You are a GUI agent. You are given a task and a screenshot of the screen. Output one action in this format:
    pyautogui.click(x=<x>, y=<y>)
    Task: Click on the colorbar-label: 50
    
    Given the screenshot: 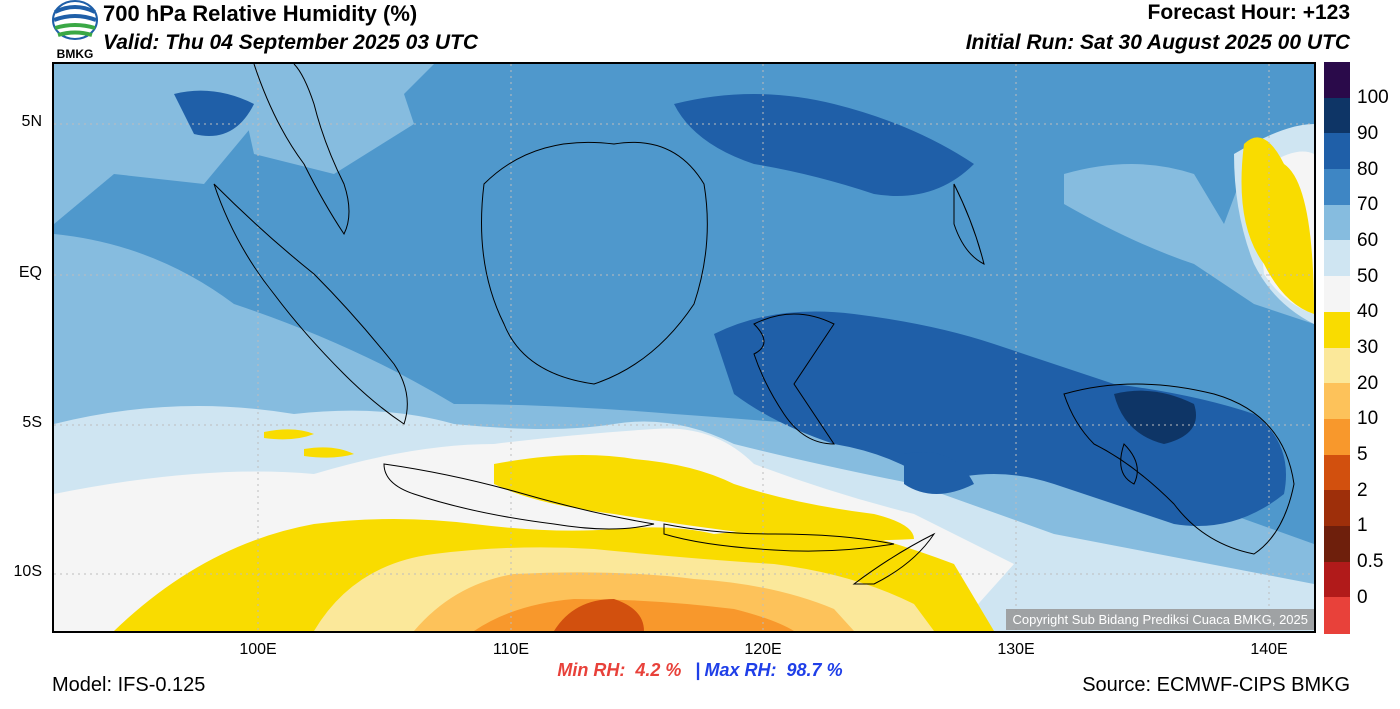 What is the action you would take?
    pyautogui.click(x=1368, y=276)
    